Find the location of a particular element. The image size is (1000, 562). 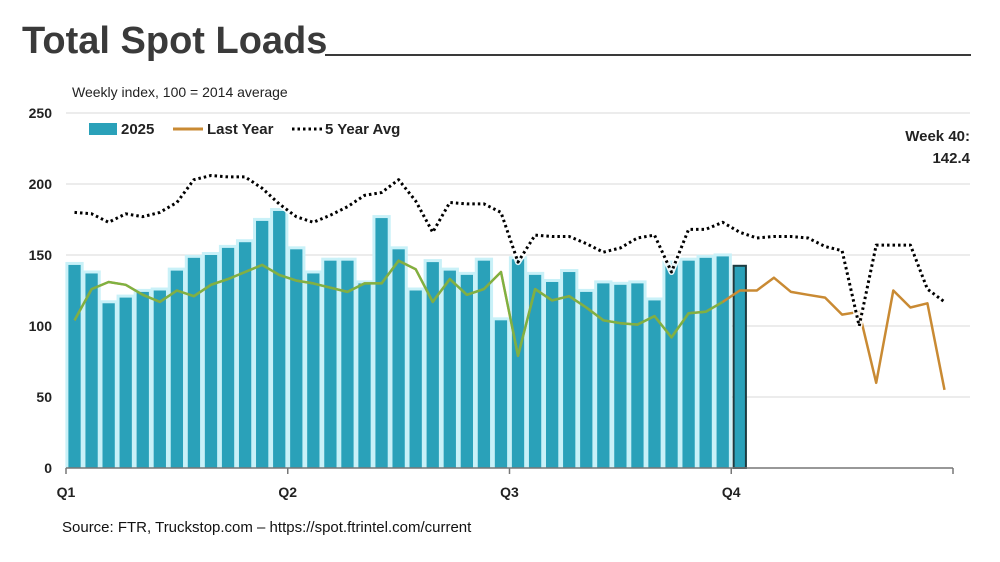

legend: 2025 Last Year 5 Year Avg is located at coordinates (244, 129).